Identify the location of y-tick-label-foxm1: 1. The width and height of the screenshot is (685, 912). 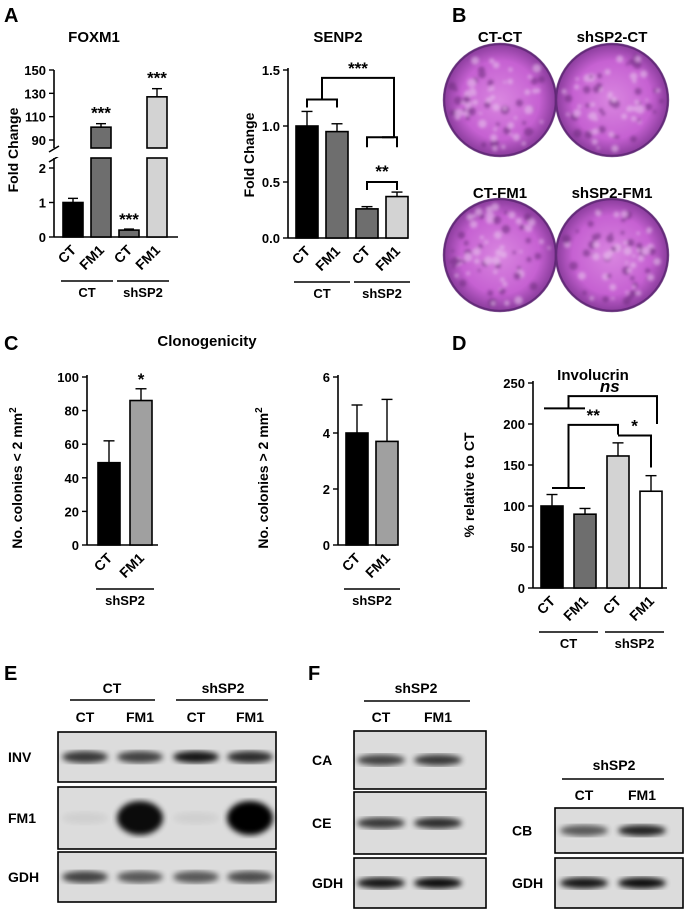
(42, 203).